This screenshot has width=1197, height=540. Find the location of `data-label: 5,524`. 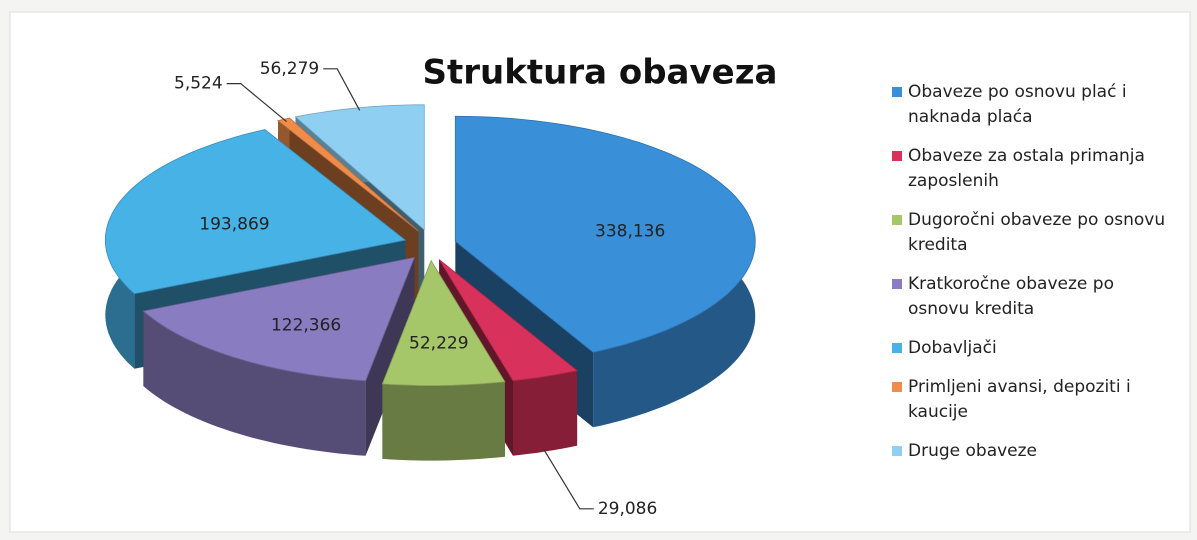

data-label: 5,524 is located at coordinates (198, 84).